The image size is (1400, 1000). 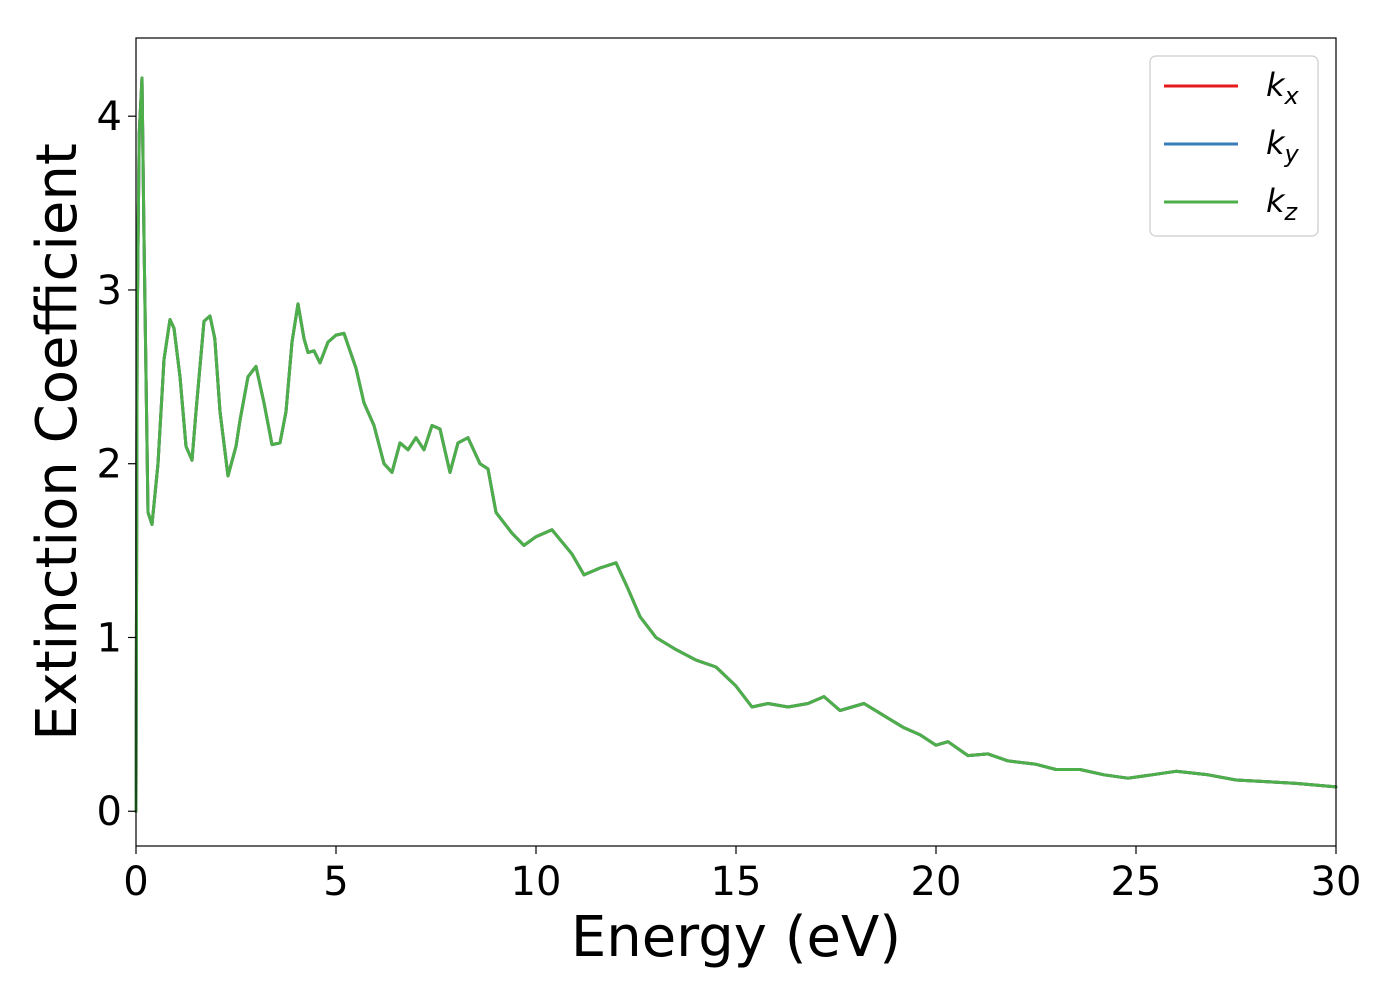 What do you see at coordinates (1234, 146) in the screenshot?
I see `legend-frame` at bounding box center [1234, 146].